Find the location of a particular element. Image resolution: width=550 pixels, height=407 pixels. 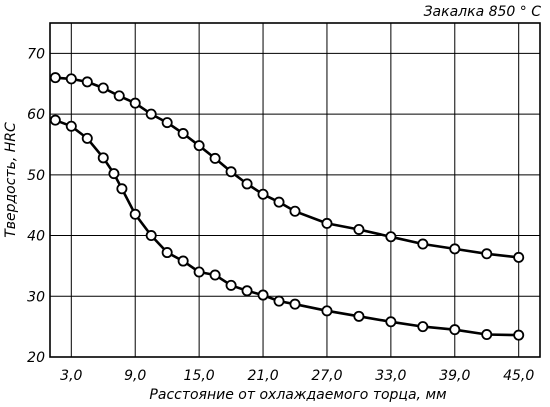

y-tick-labels: 20 30 40 50 60 70 is located at coordinates (36, 206).